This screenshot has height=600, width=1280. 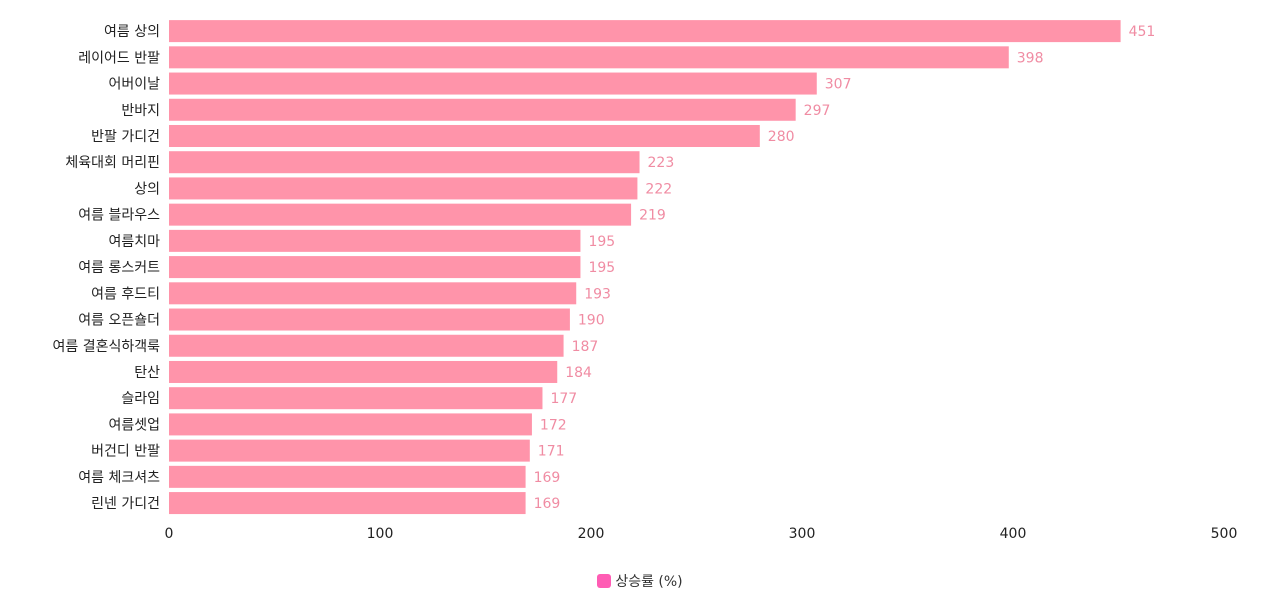 I want to click on legend: 상승률 (%), so click(x=640, y=581).